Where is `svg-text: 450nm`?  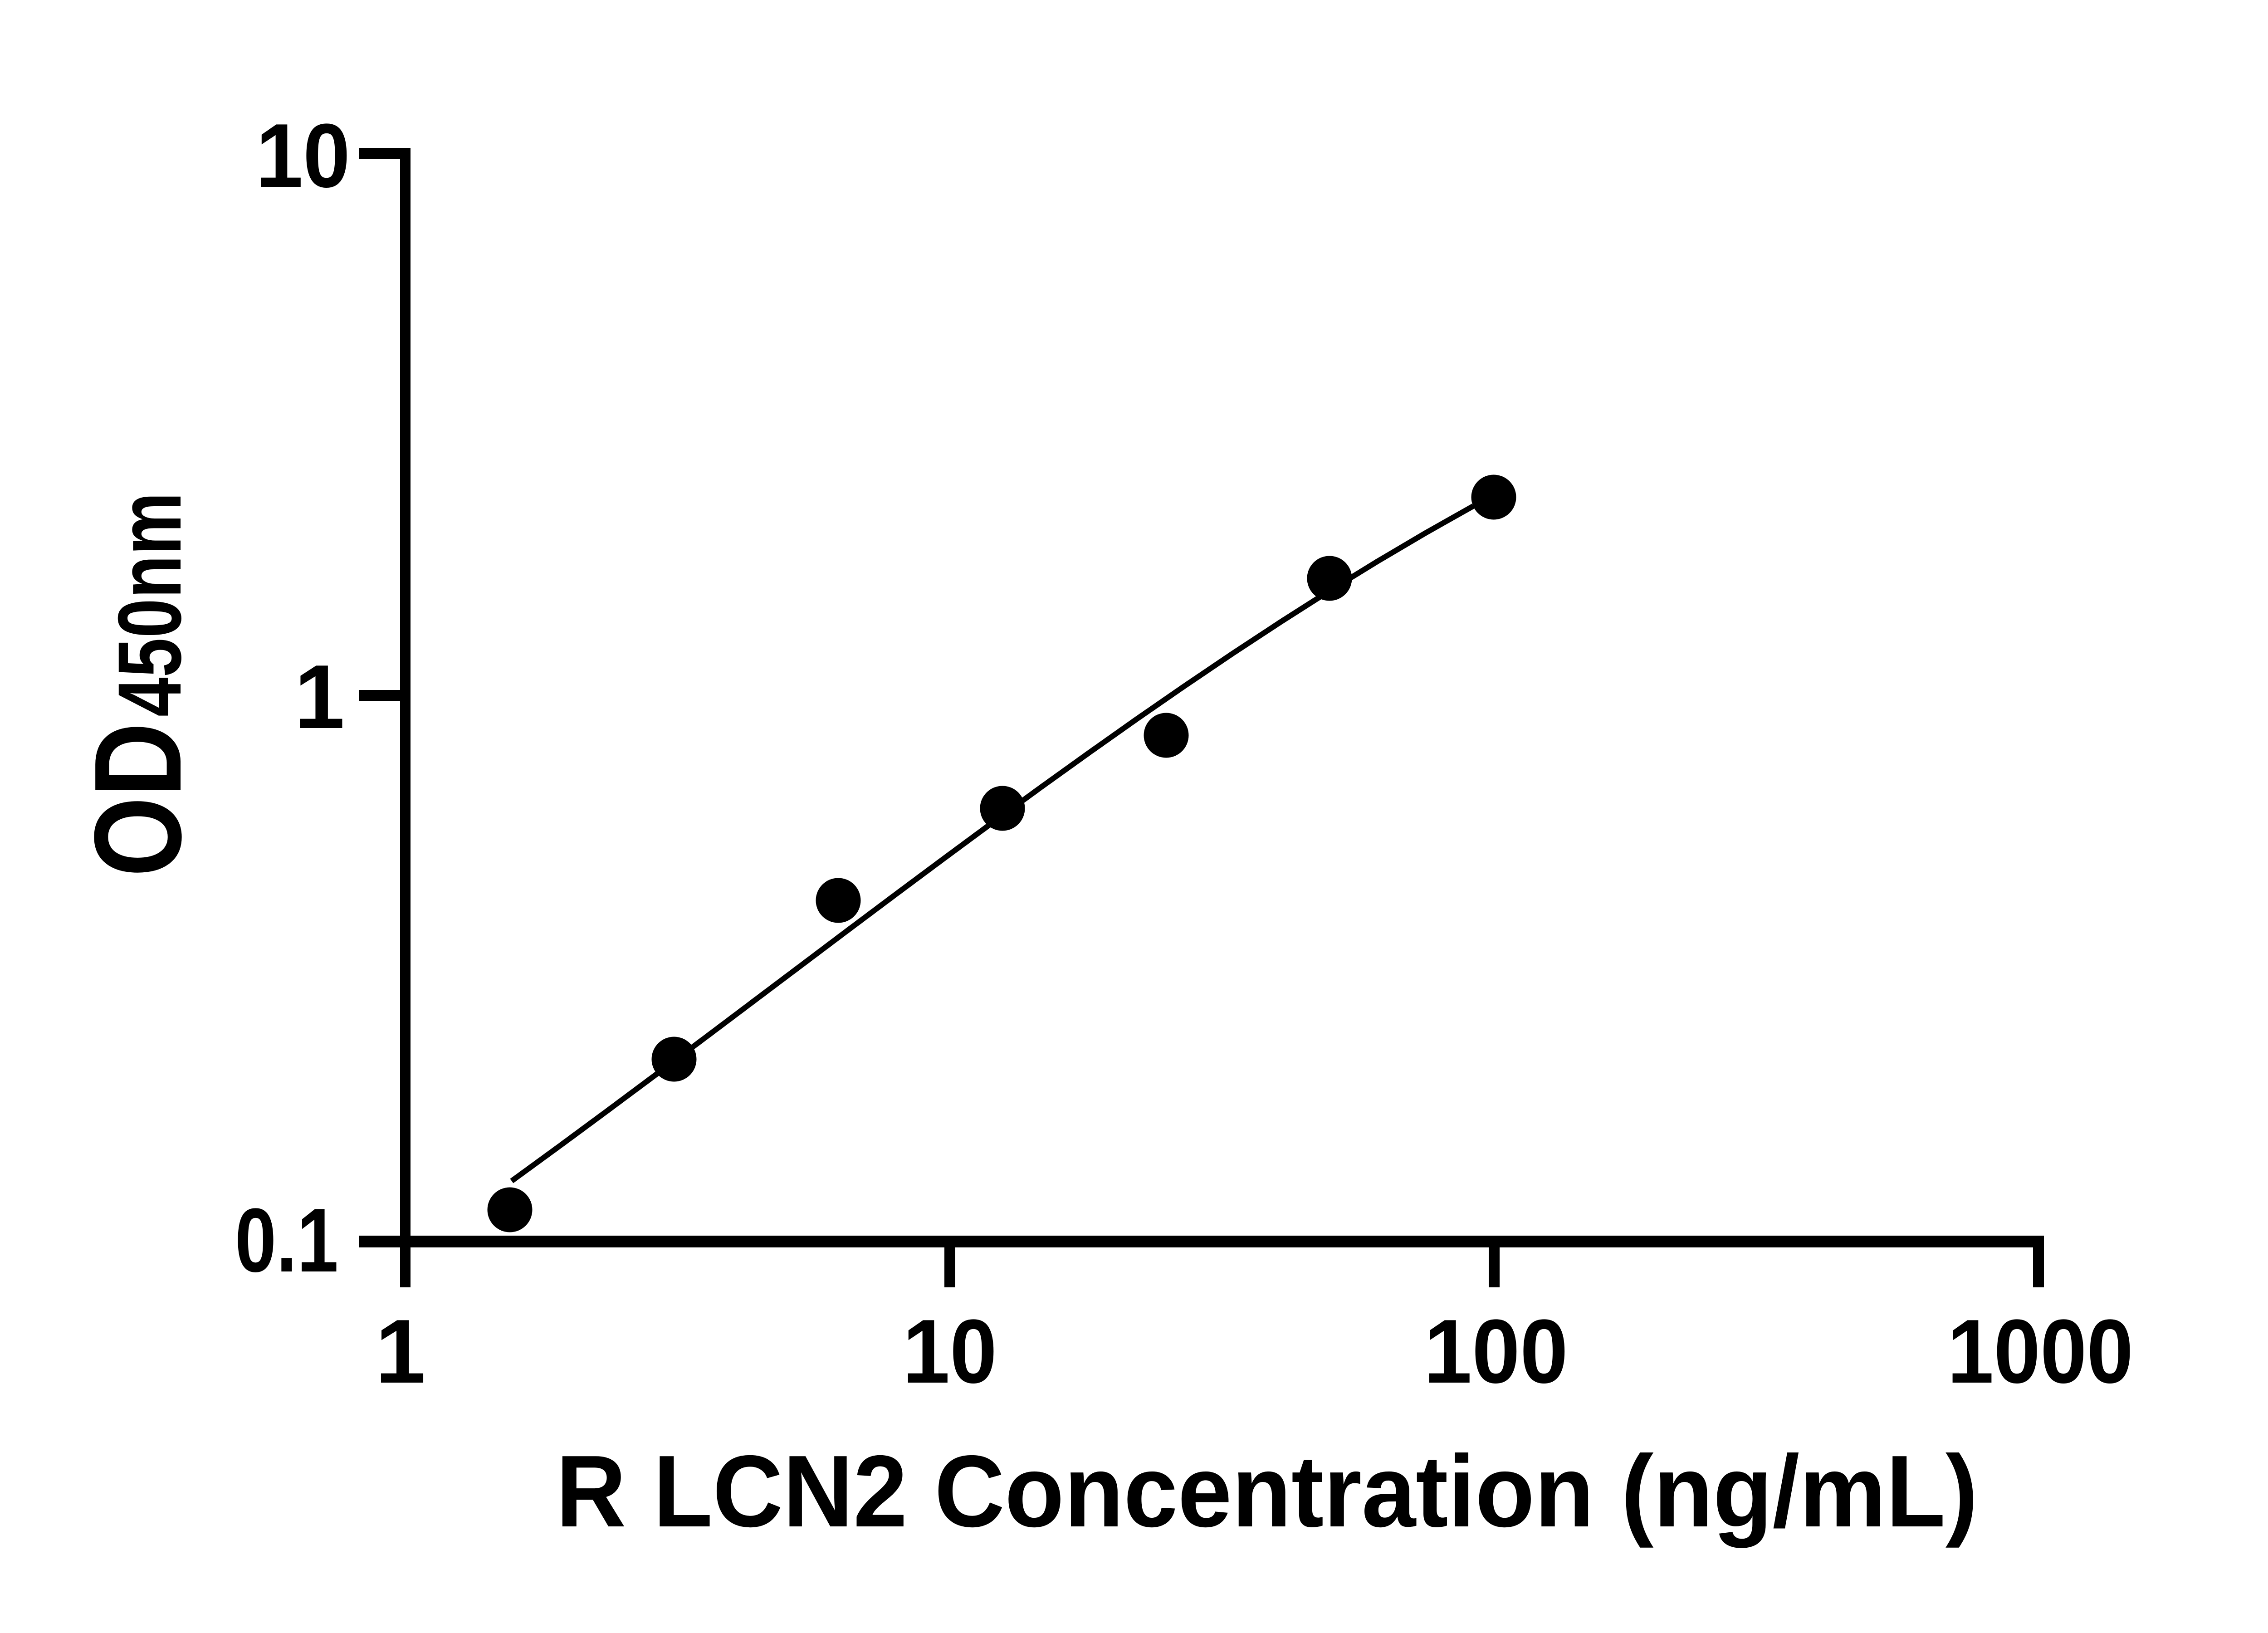 svg-text: 450nm is located at coordinates (150, 604).